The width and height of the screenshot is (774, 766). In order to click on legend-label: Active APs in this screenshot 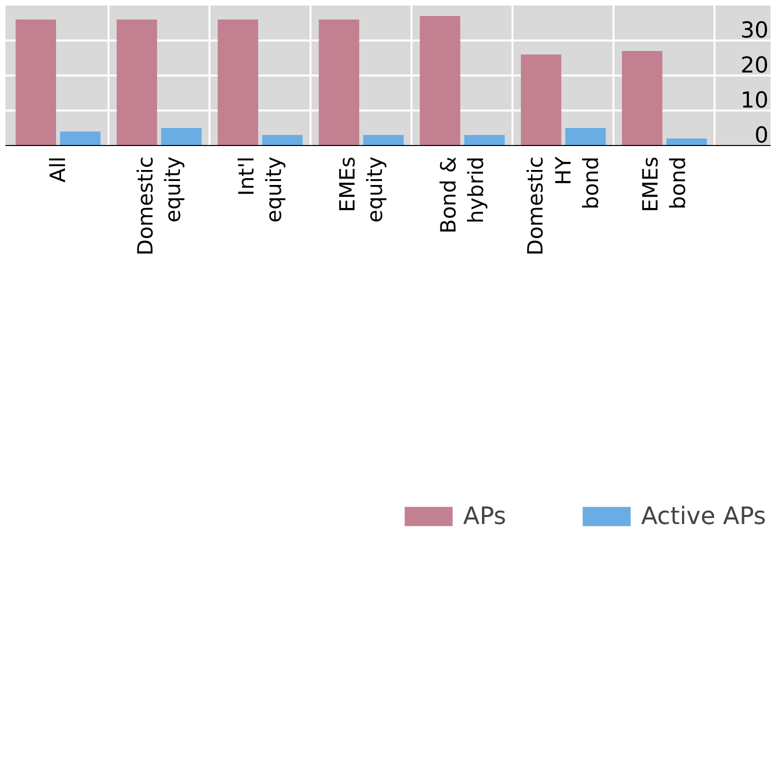, I will do `click(703, 516)`.